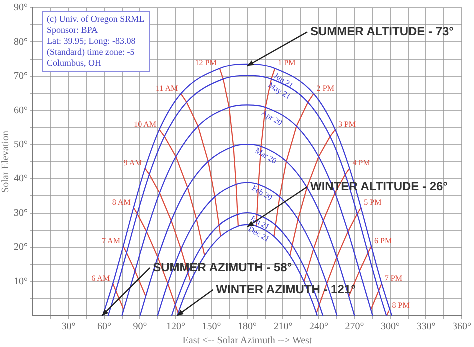 This screenshot has height=347, width=474. I want to click on y-tick-label: 10°, so click(21, 282).